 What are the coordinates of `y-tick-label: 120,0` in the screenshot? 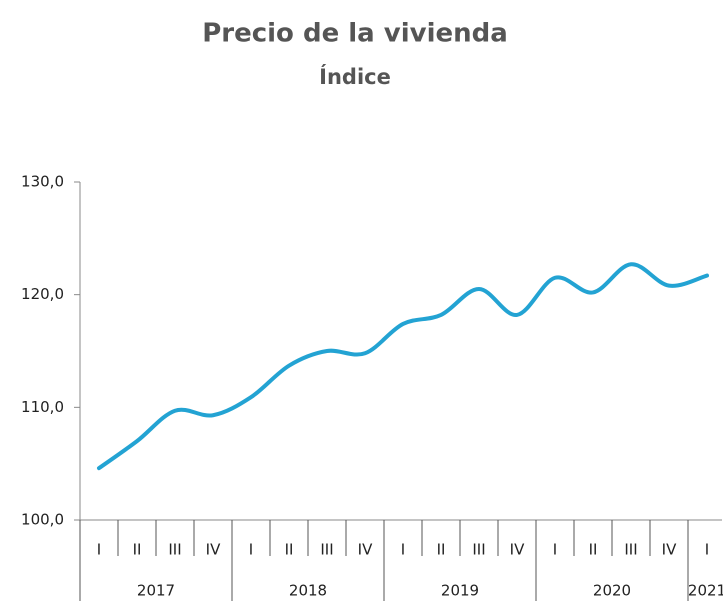 It's located at (42, 294).